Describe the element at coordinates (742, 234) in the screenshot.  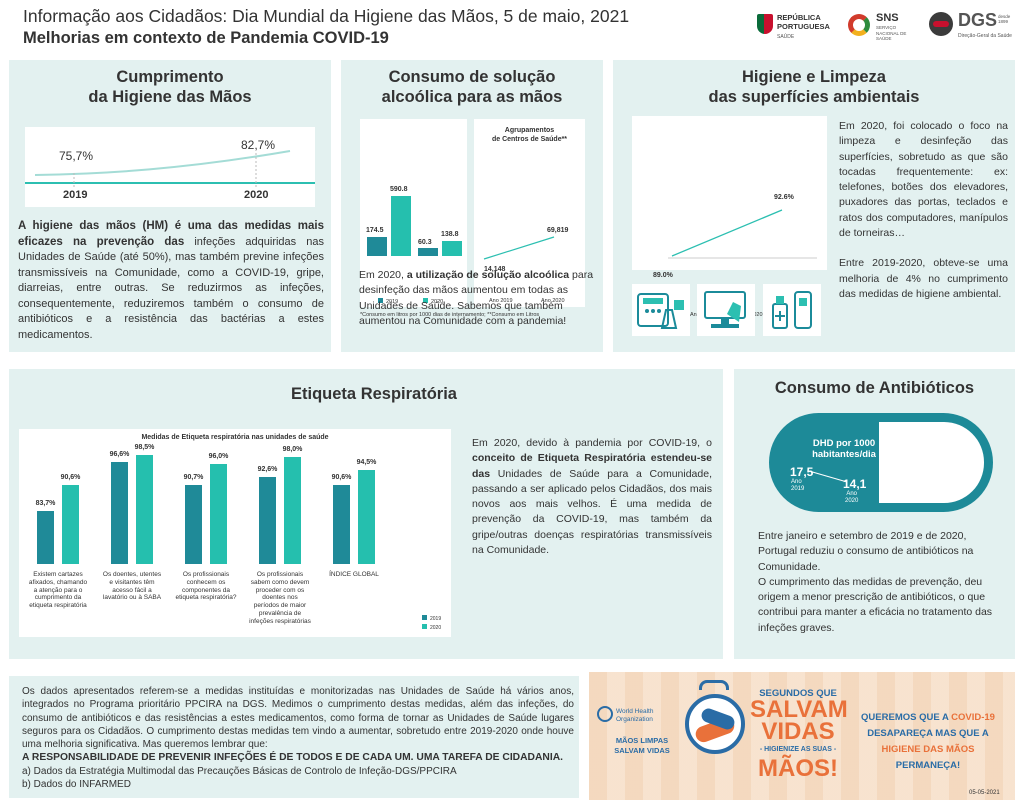
I see `surfaces-line-svg` at that location.